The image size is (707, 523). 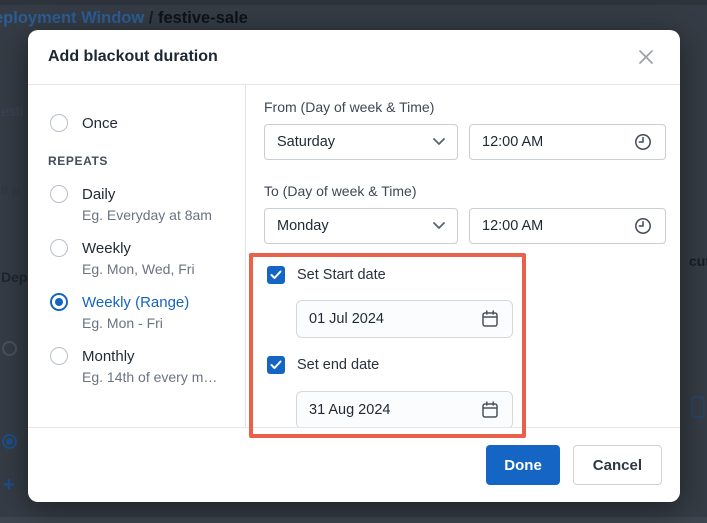 I want to click on cancel-button: Cancel, so click(x=617, y=465).